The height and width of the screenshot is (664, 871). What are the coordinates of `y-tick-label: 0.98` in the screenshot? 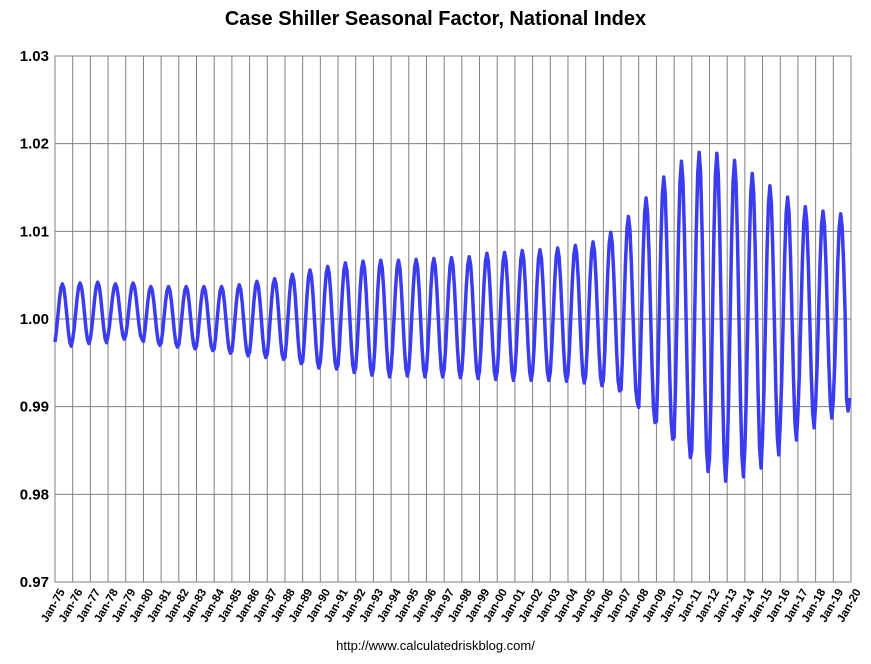 It's located at (34, 494).